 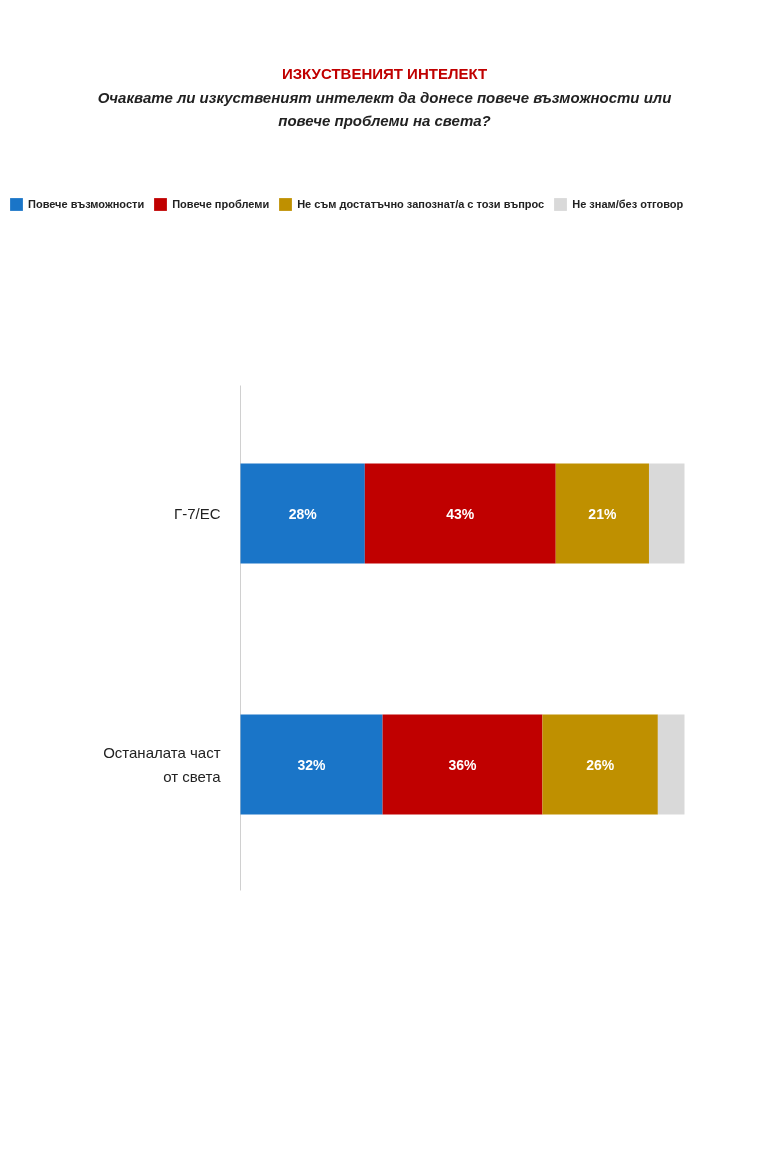 What do you see at coordinates (384, 109) in the screenshot?
I see `chart-subtitle: Очаквате ли изкуственият интелект да донесе повече възможности или повече проблеми на света?` at bounding box center [384, 109].